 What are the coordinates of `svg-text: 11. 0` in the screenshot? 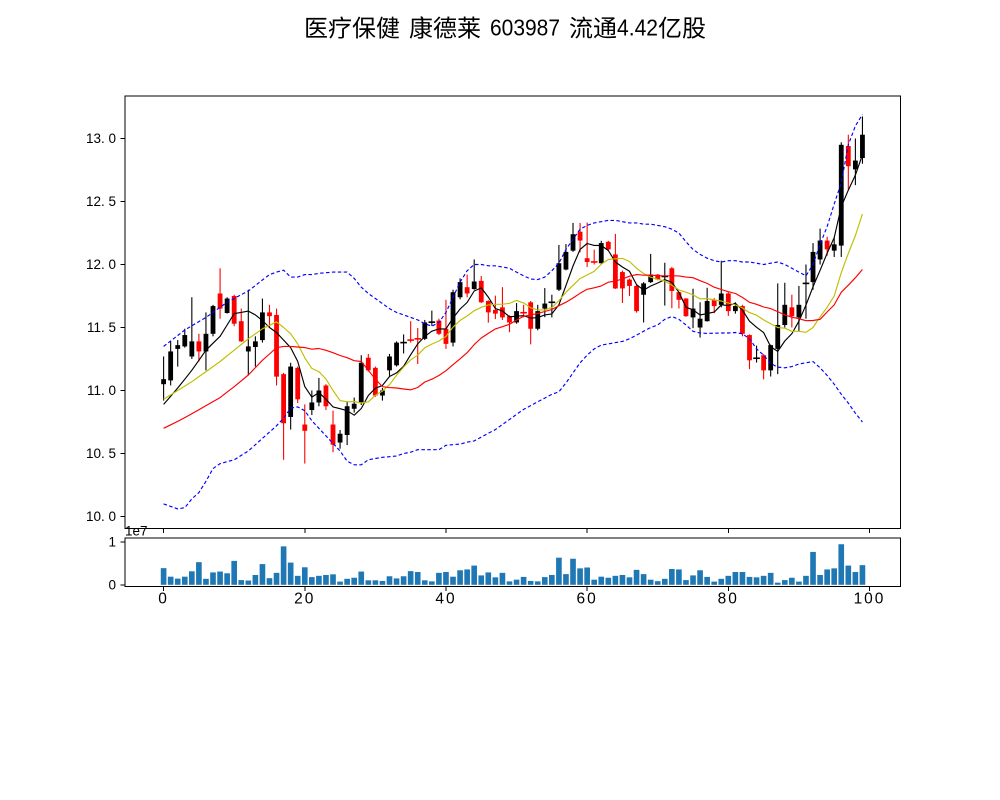 It's located at (101, 390).